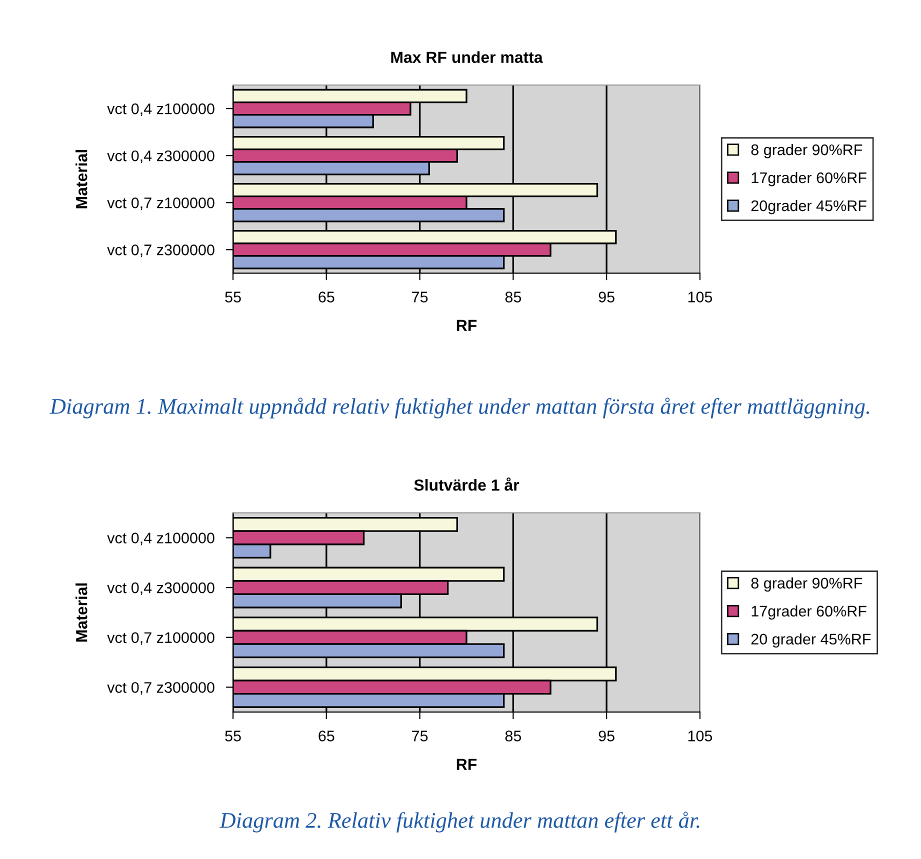 This screenshot has width=921, height=859. I want to click on chart-title: Max RF under matta, so click(467, 57).